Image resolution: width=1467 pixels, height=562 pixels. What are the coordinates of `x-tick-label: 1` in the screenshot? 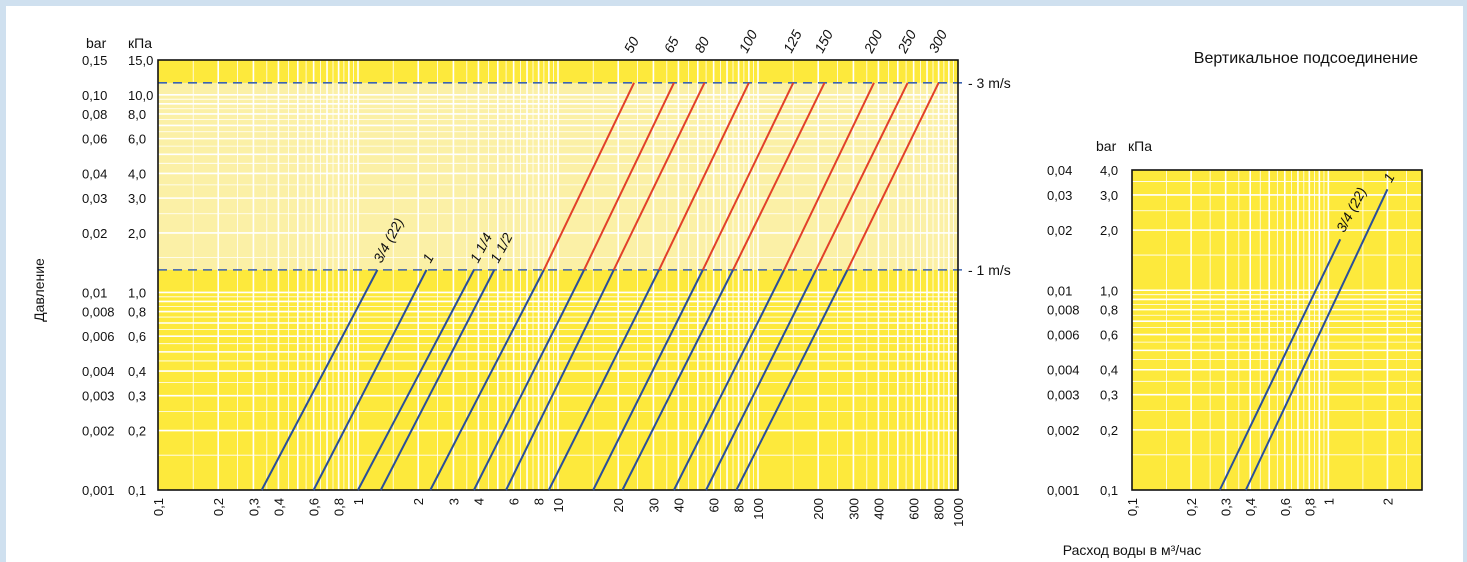 It's located at (358, 501).